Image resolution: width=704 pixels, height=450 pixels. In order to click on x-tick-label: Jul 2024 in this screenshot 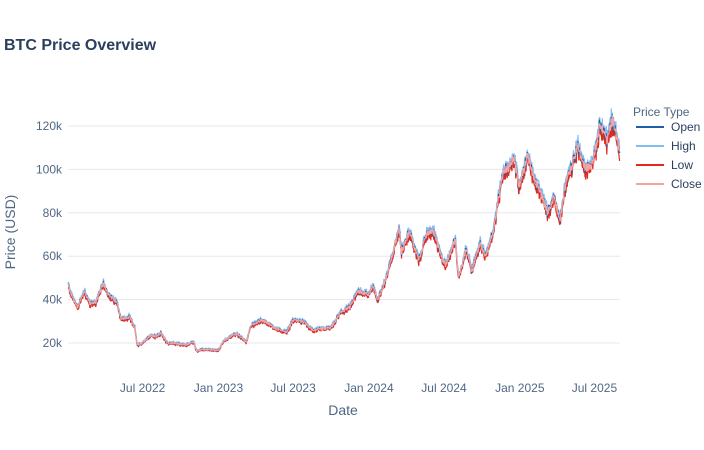, I will do `click(444, 388)`.